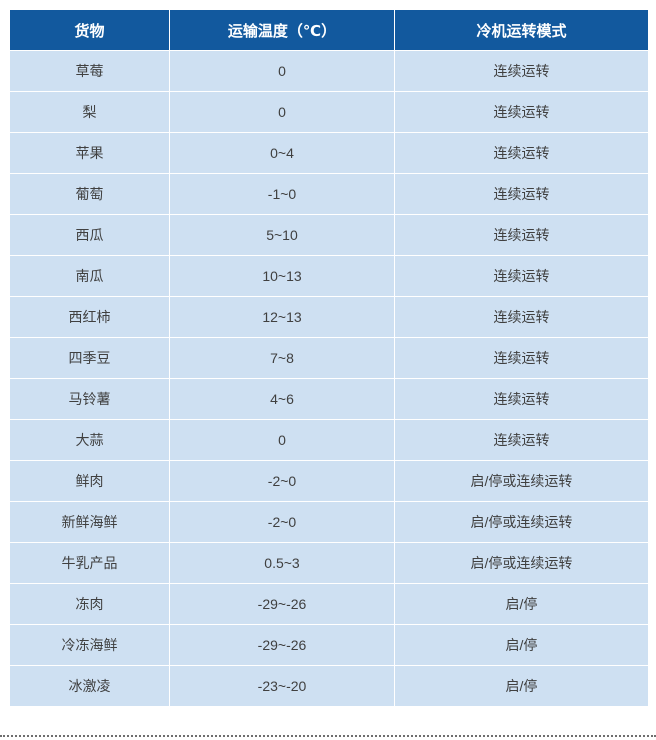 This screenshot has height=740, width=656. I want to click on table-row: 西红柿 12~13 连续运转, so click(329, 317).